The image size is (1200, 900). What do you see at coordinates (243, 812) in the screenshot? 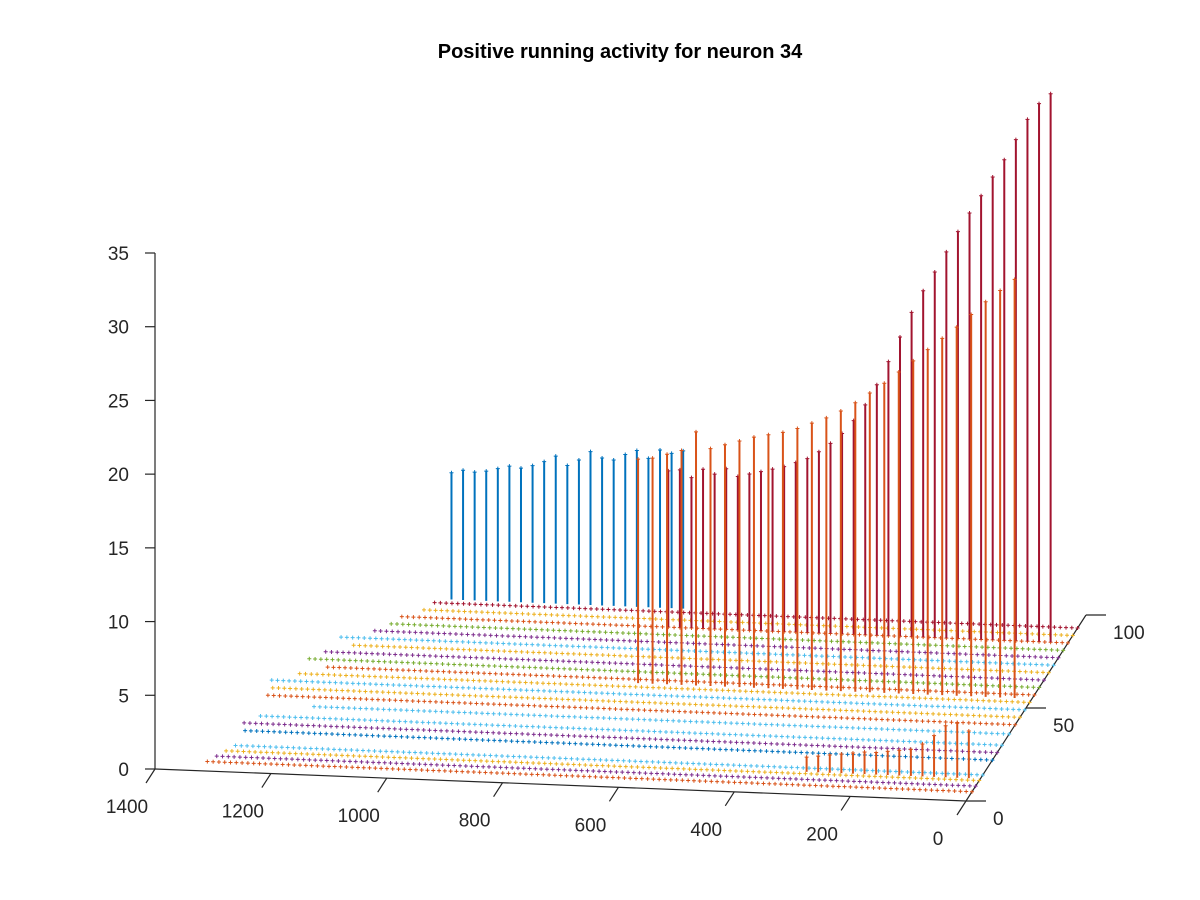
I see `x-tick-label: 1200` at bounding box center [243, 812].